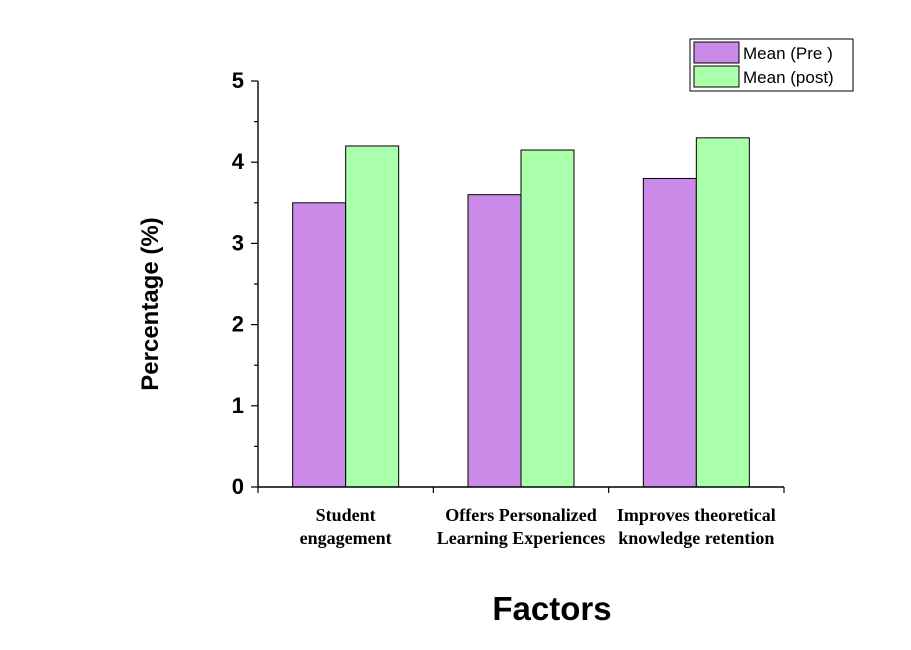  What do you see at coordinates (788, 53) in the screenshot?
I see `legend-label-pre: Mean (Pre )` at bounding box center [788, 53].